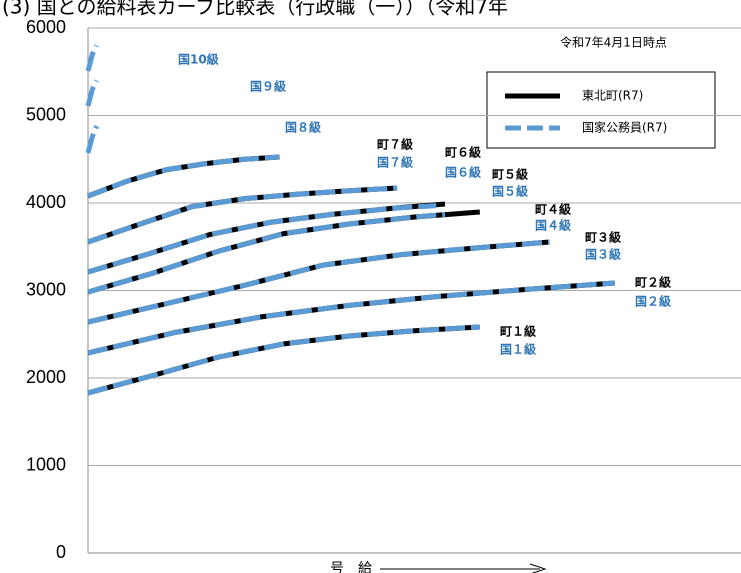 This screenshot has height=573, width=741. Describe the element at coordinates (624, 127) in the screenshot. I see `legend-label: 国家公務員(R7)` at that location.